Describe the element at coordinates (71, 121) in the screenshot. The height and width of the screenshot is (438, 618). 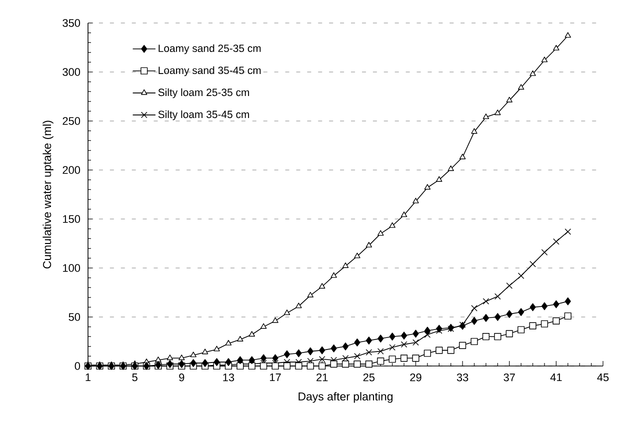
I see `y-tick-label: 250` at that location.